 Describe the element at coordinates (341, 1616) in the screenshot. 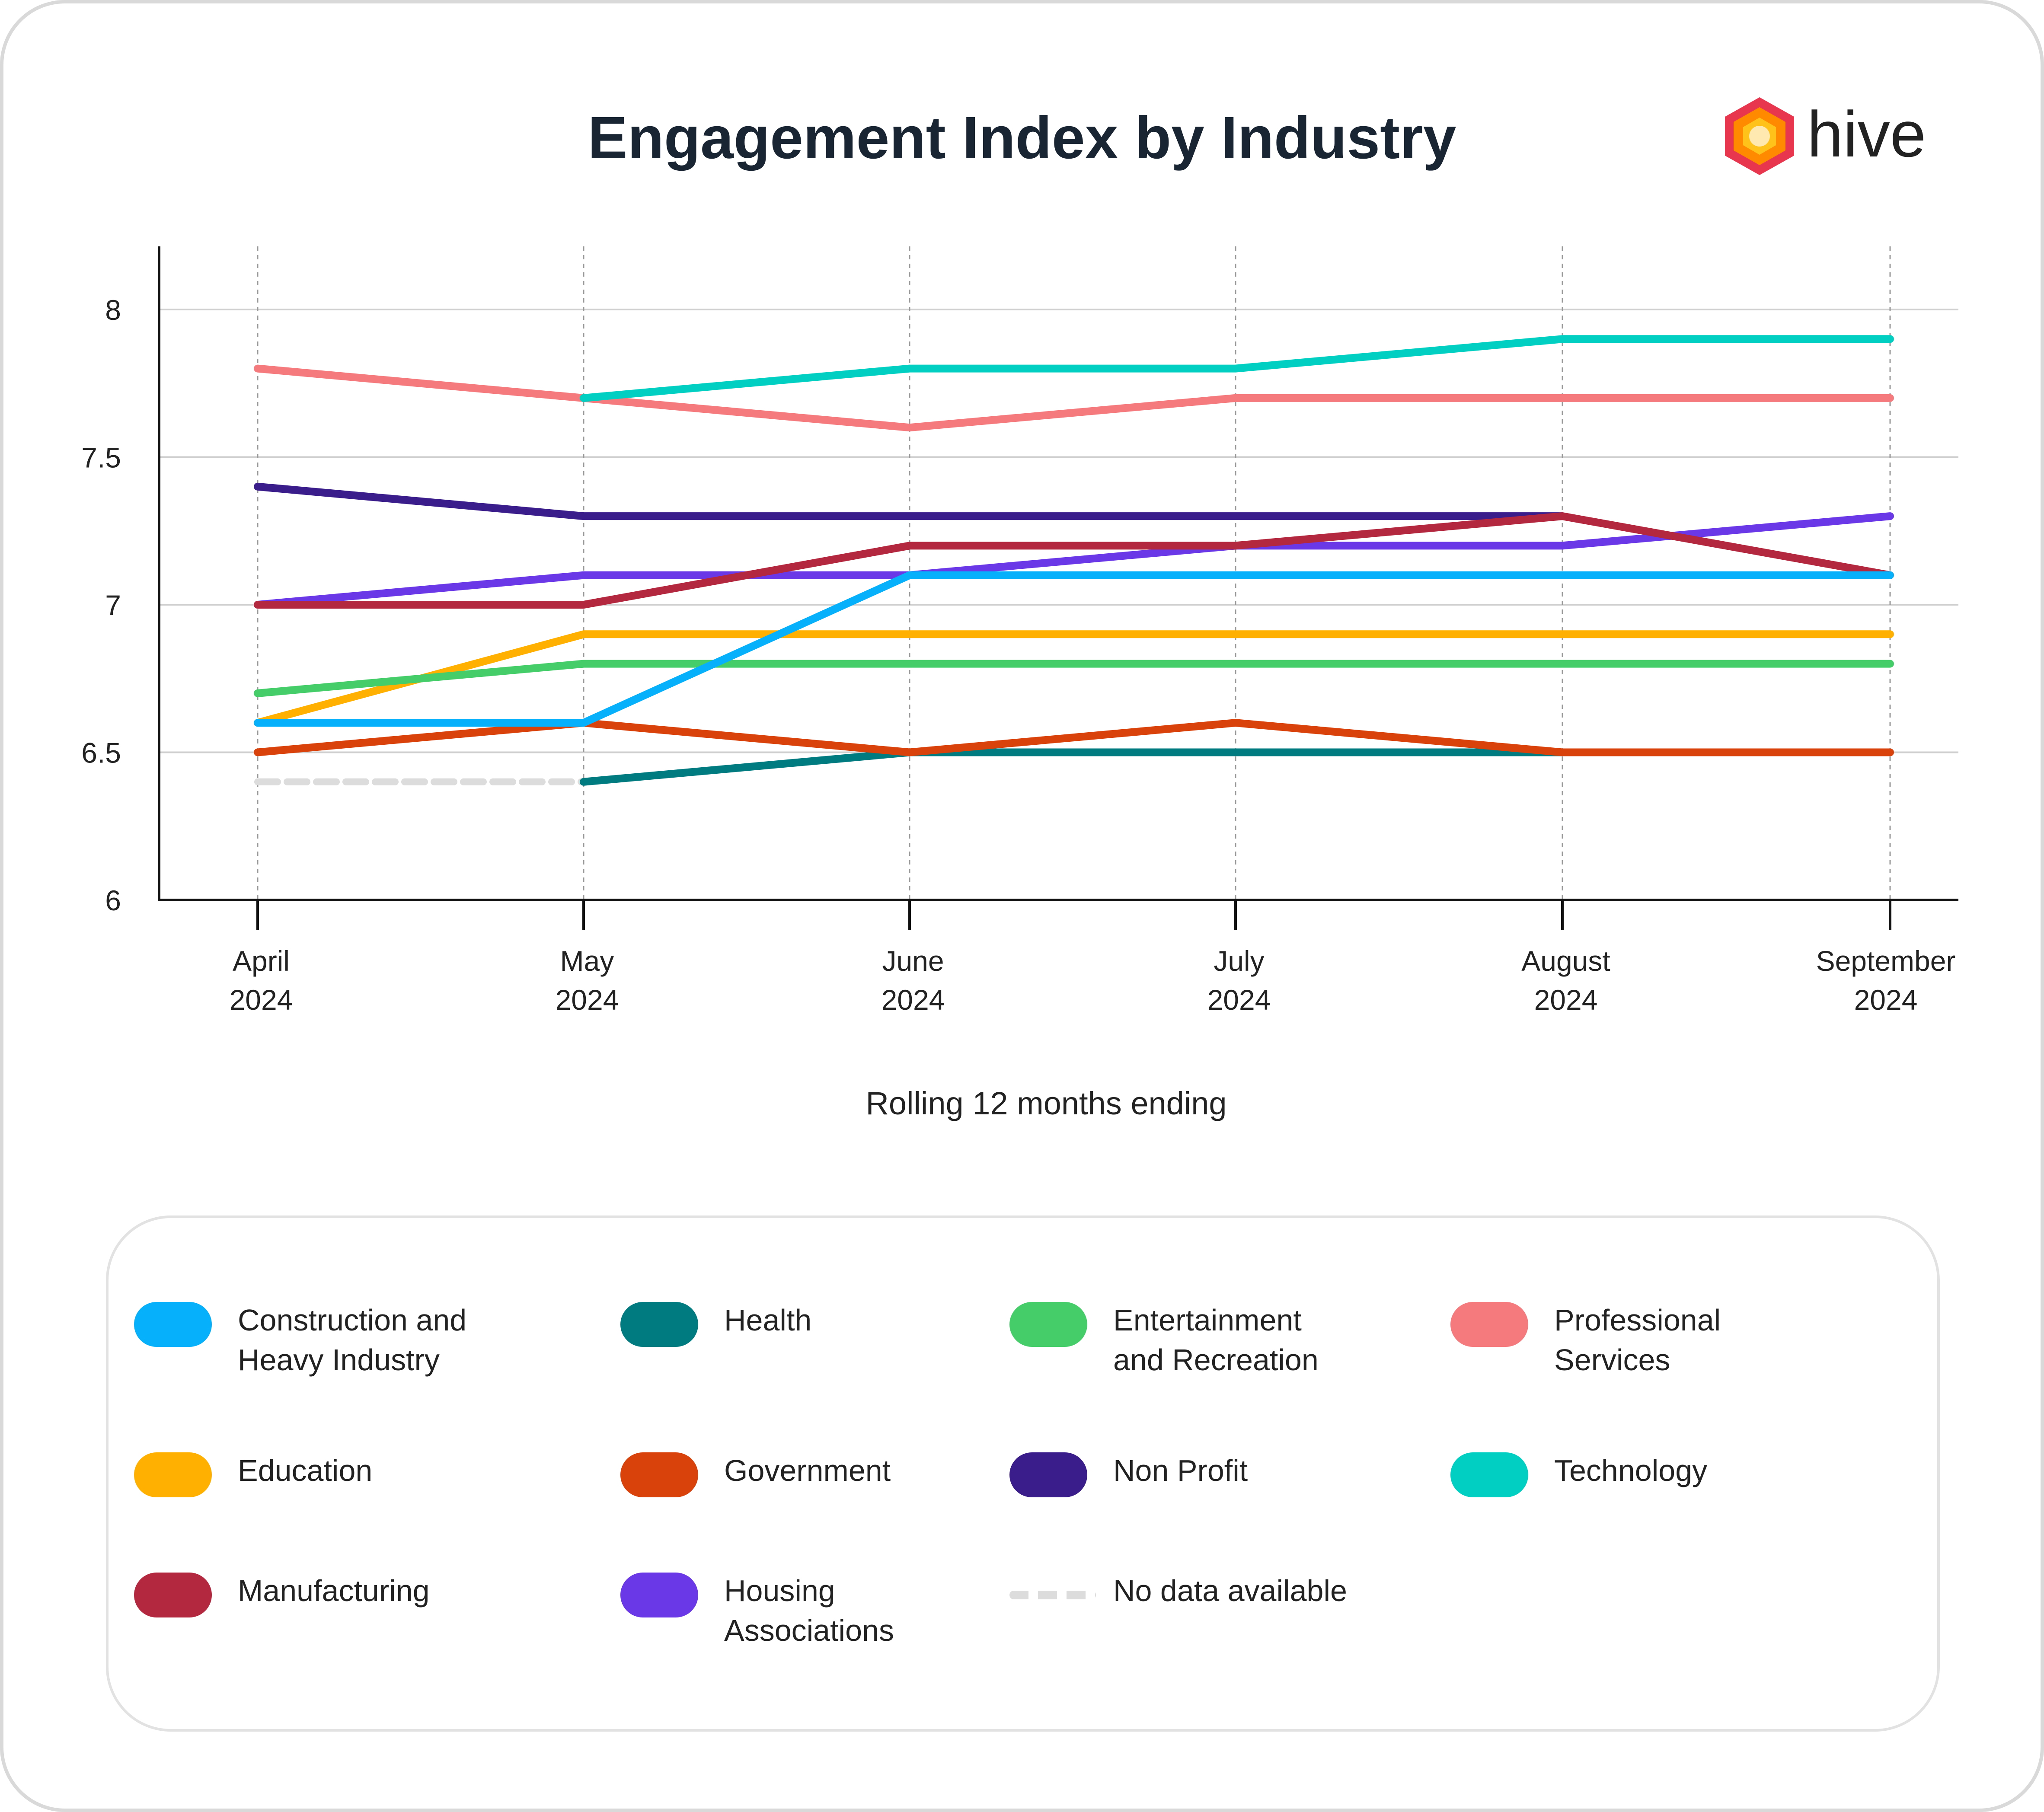

I see `legend-item: Manufacturing` at that location.